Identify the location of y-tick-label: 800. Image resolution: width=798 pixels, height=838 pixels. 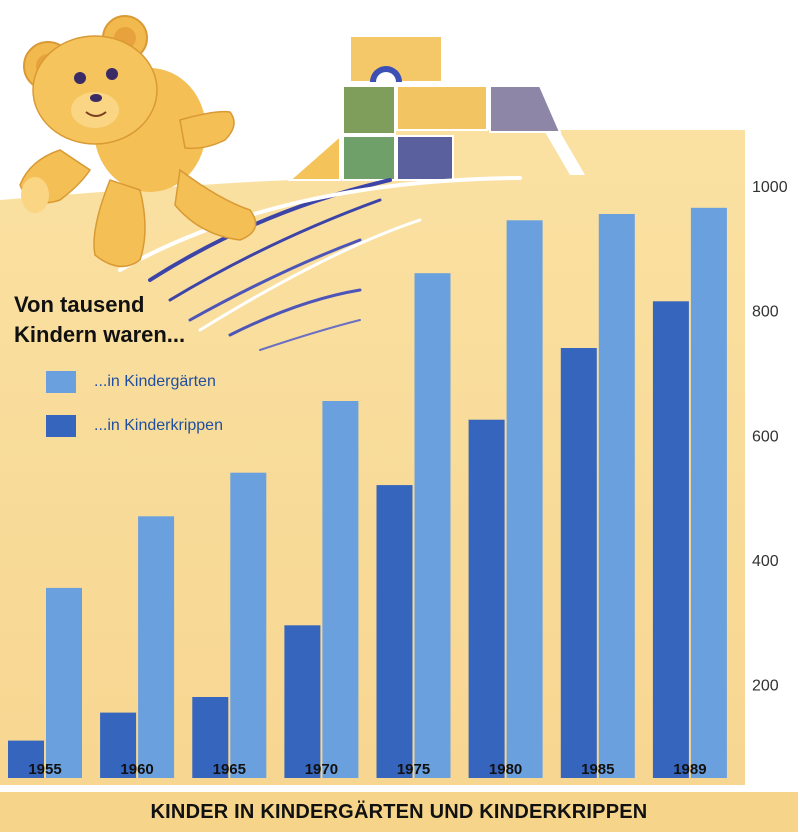
(765, 312).